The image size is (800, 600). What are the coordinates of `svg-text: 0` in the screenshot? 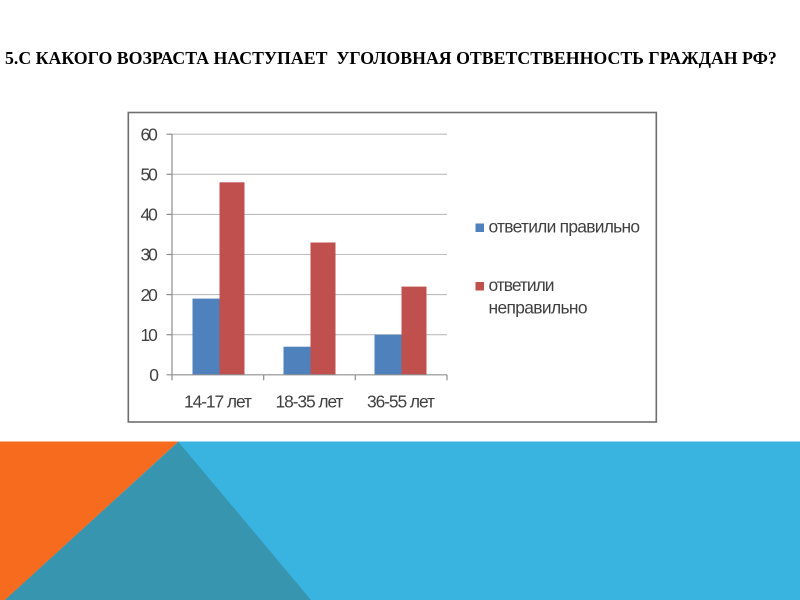 It's located at (154, 375).